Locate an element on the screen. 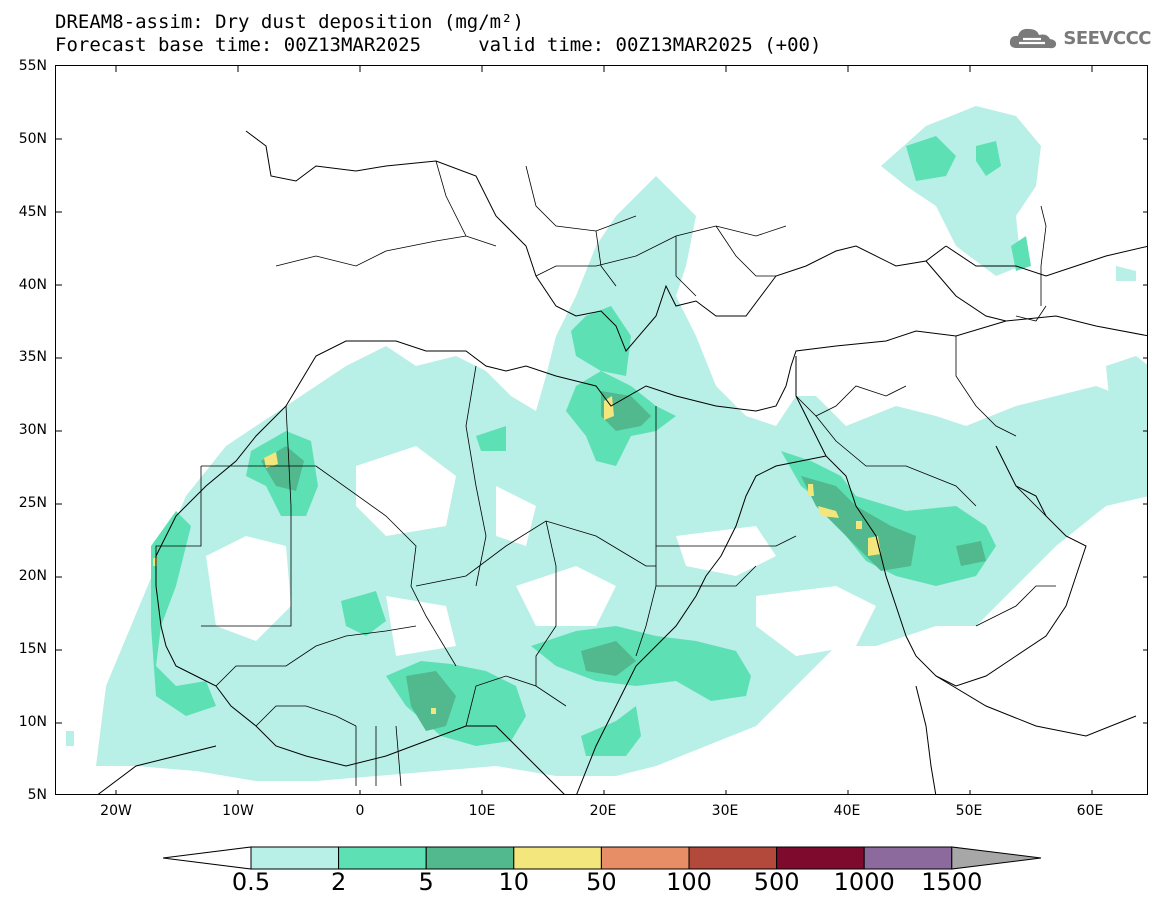  lon-label: 50E is located at coordinates (969, 811).